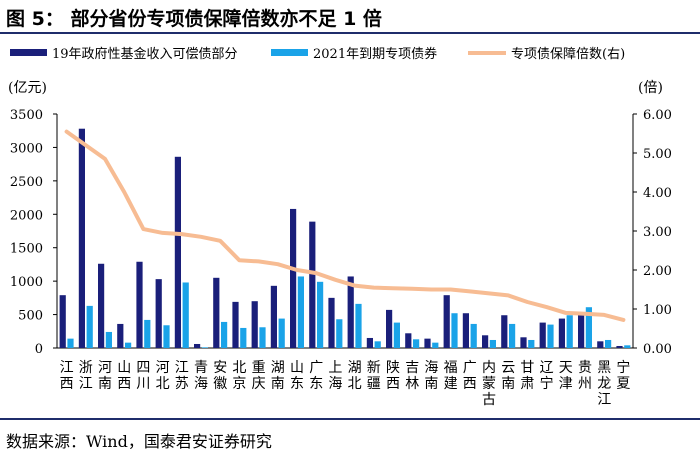  Describe the element at coordinates (412, 376) in the screenshot. I see `x-tick-label: 吉林` at that location.